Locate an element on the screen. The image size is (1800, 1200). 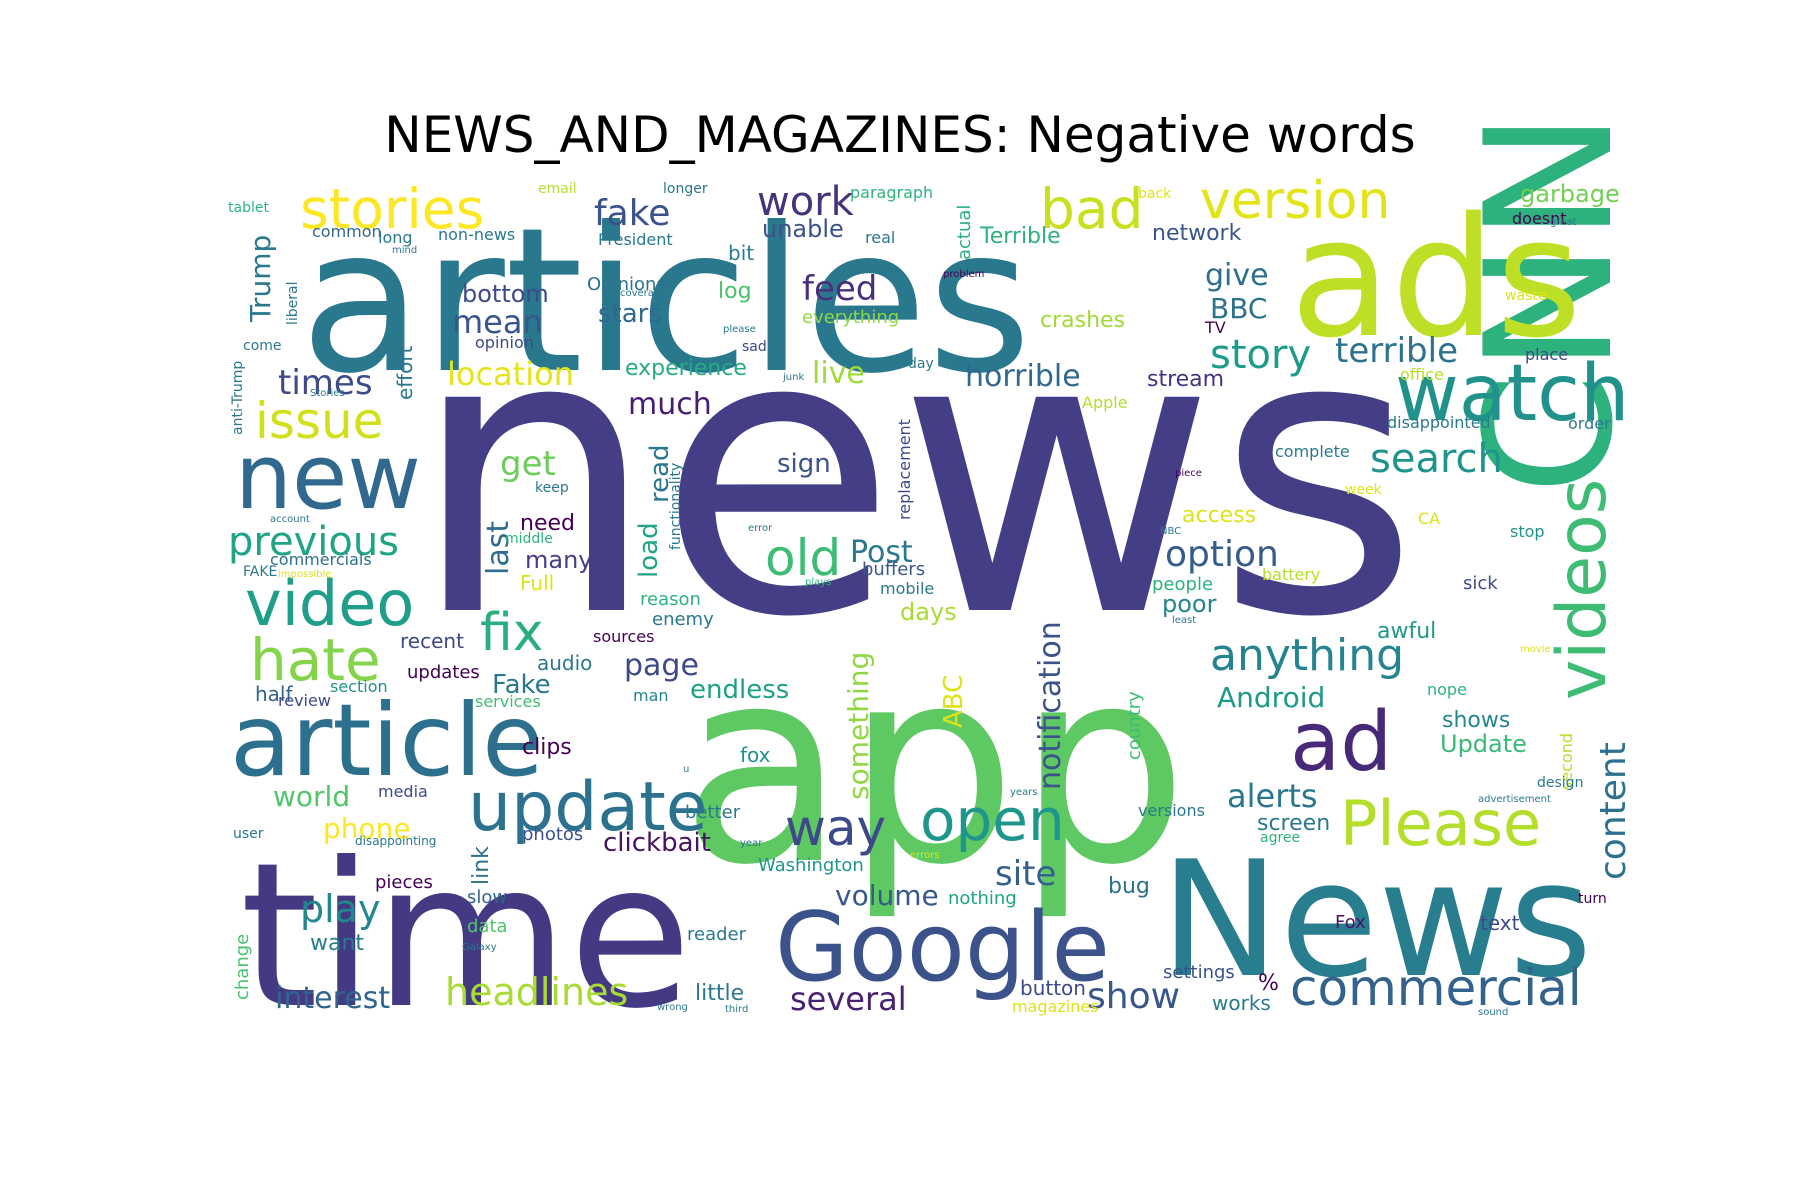
word-effort: effort is located at coordinates (405, 372).